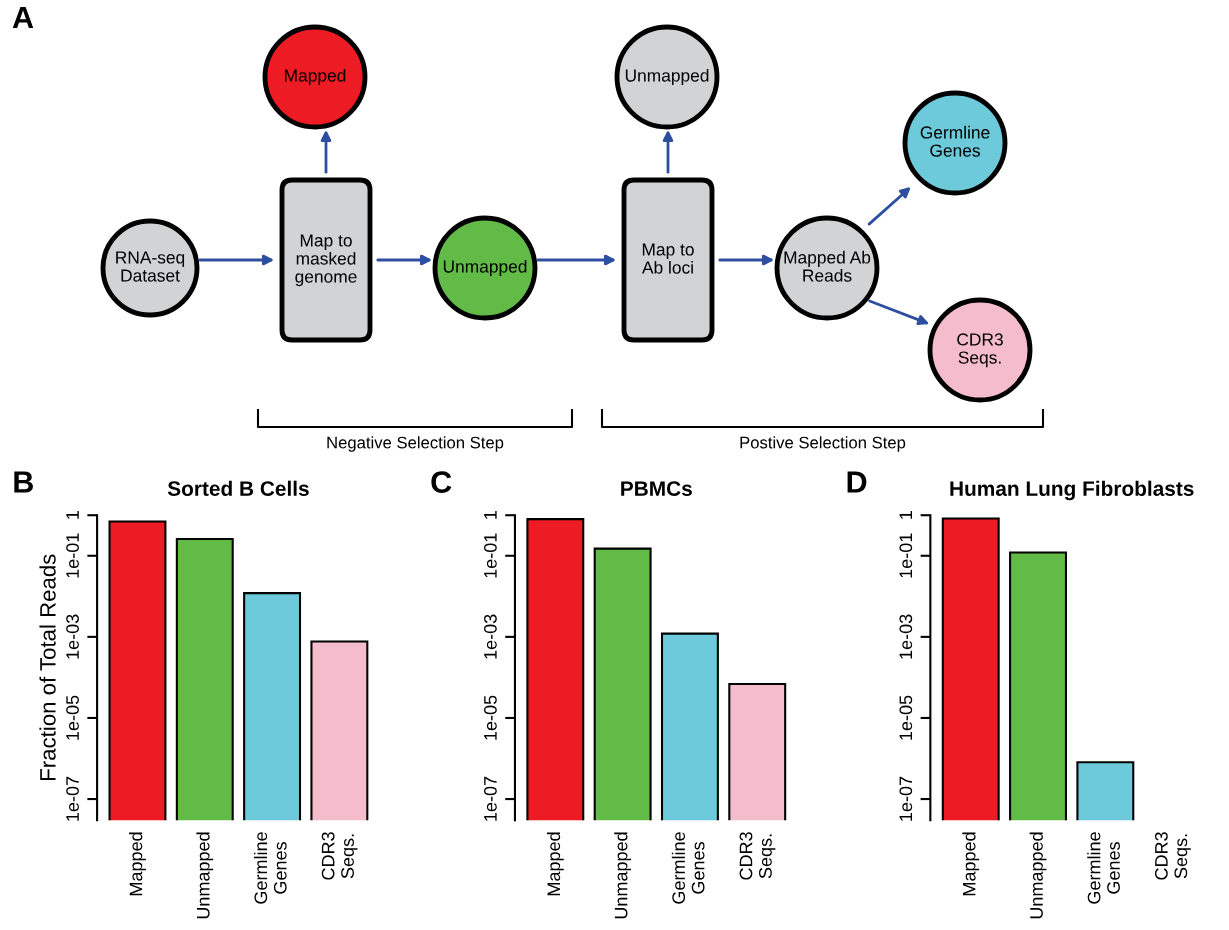  What do you see at coordinates (667, 258) in the screenshot?
I see `text: Map to Ab loci` at bounding box center [667, 258].